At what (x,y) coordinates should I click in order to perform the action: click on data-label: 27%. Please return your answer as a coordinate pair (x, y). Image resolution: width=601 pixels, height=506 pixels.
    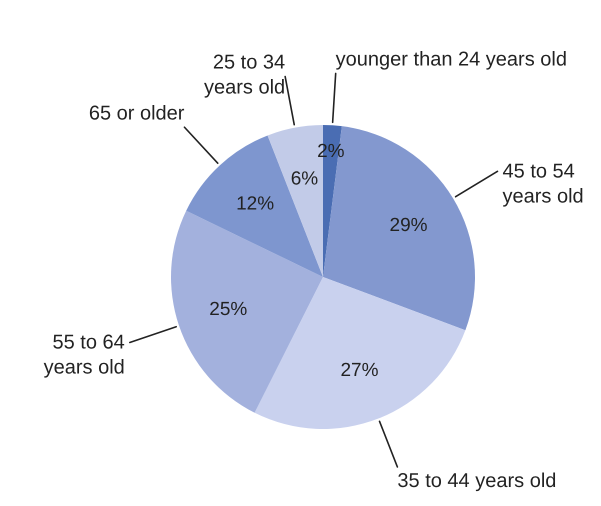
    Looking at the image, I should click on (359, 371).